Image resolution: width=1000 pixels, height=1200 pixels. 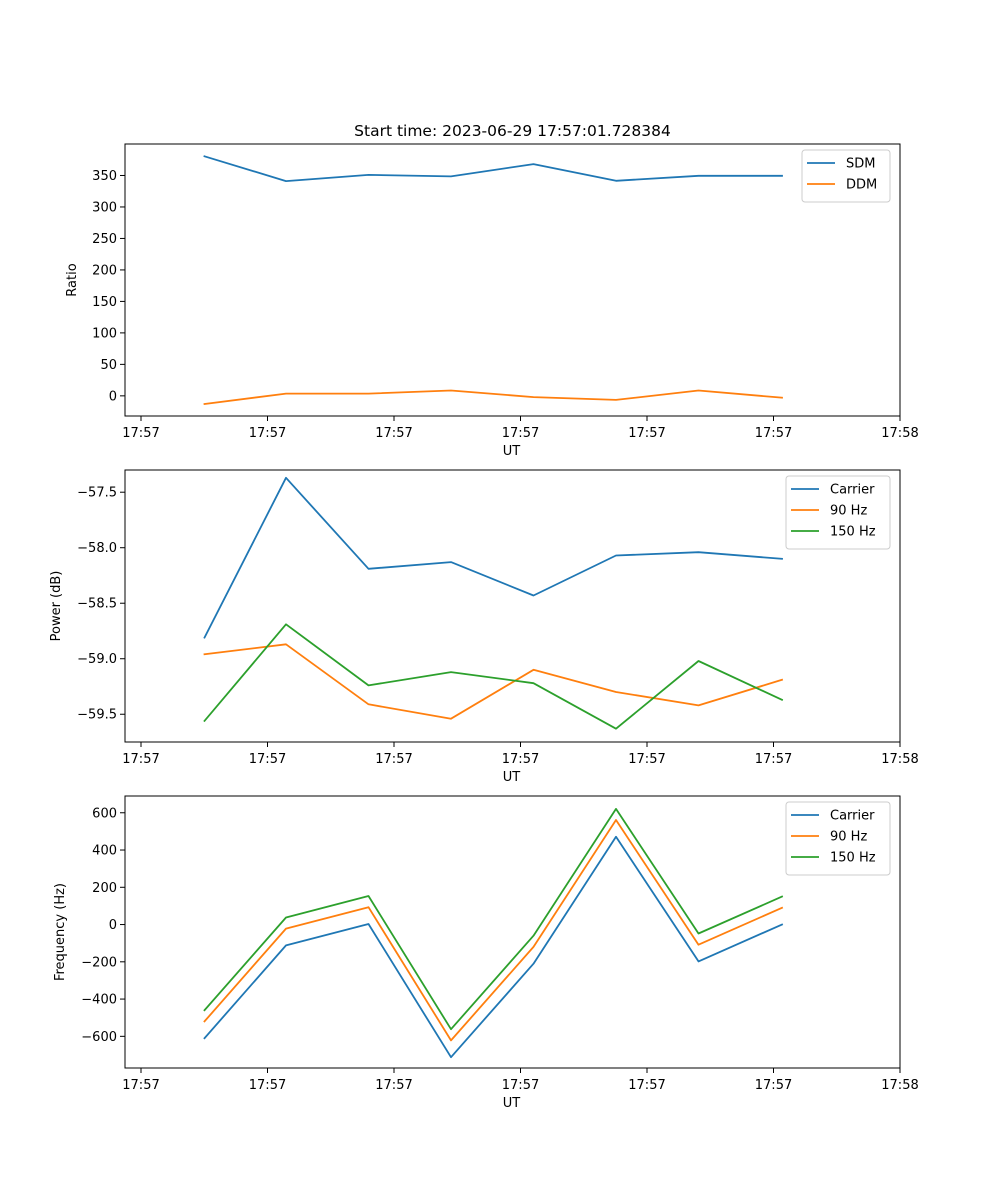 I want to click on y-tick-label: 600, so click(x=104, y=813).